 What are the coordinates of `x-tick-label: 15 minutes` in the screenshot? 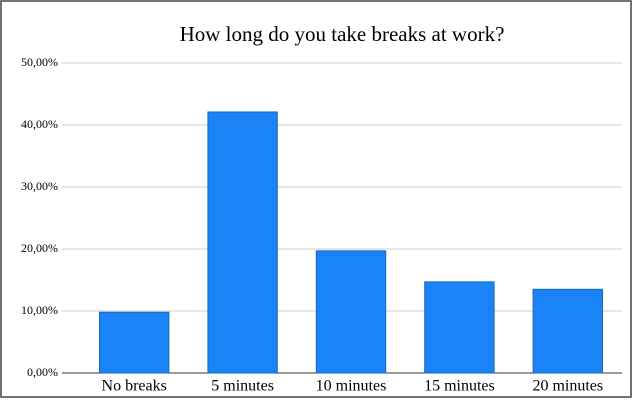 It's located at (459, 386).